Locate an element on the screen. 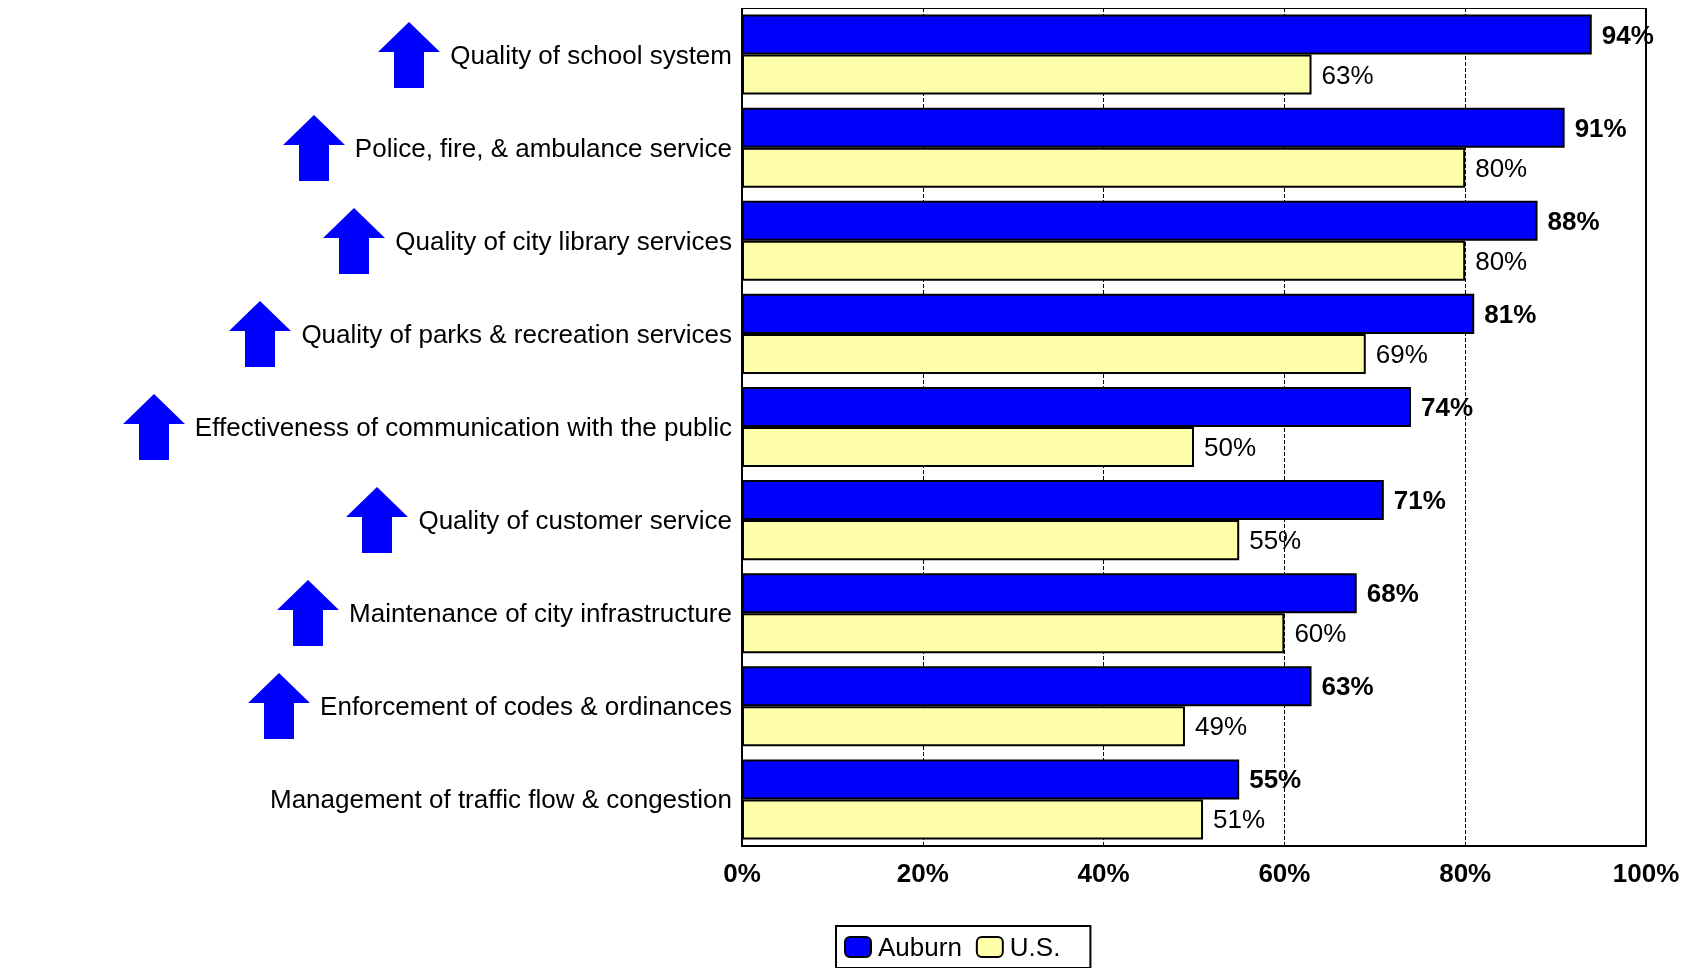 The width and height of the screenshot is (1699, 980). data-label: 88% is located at coordinates (1573, 220).